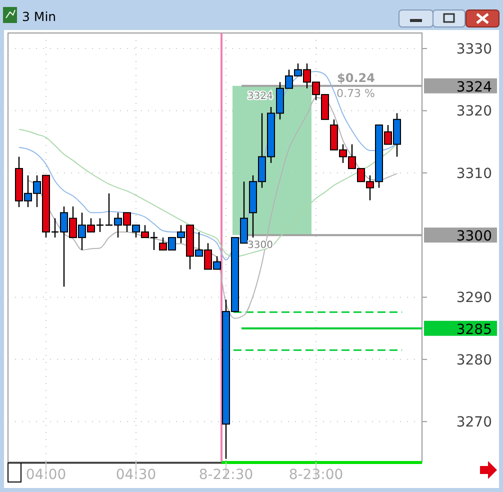 This screenshot has width=503, height=492. What do you see at coordinates (136, 475) in the screenshot?
I see `x-tick-label: 04:30` at bounding box center [136, 475].